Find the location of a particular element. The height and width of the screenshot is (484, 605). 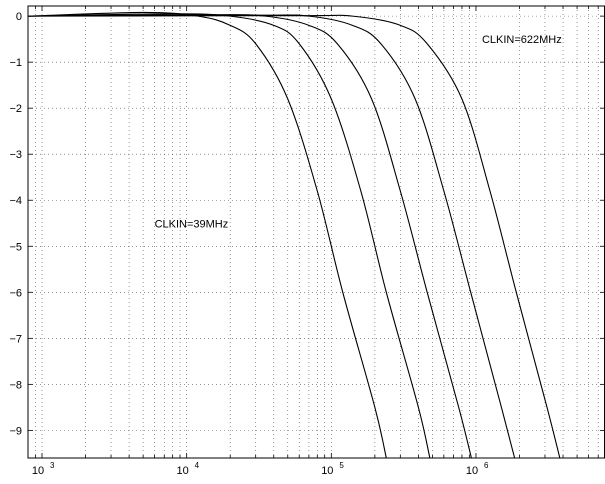

annotation-clkin-622mhz: CLKIN=622MHz is located at coordinates (522, 40).